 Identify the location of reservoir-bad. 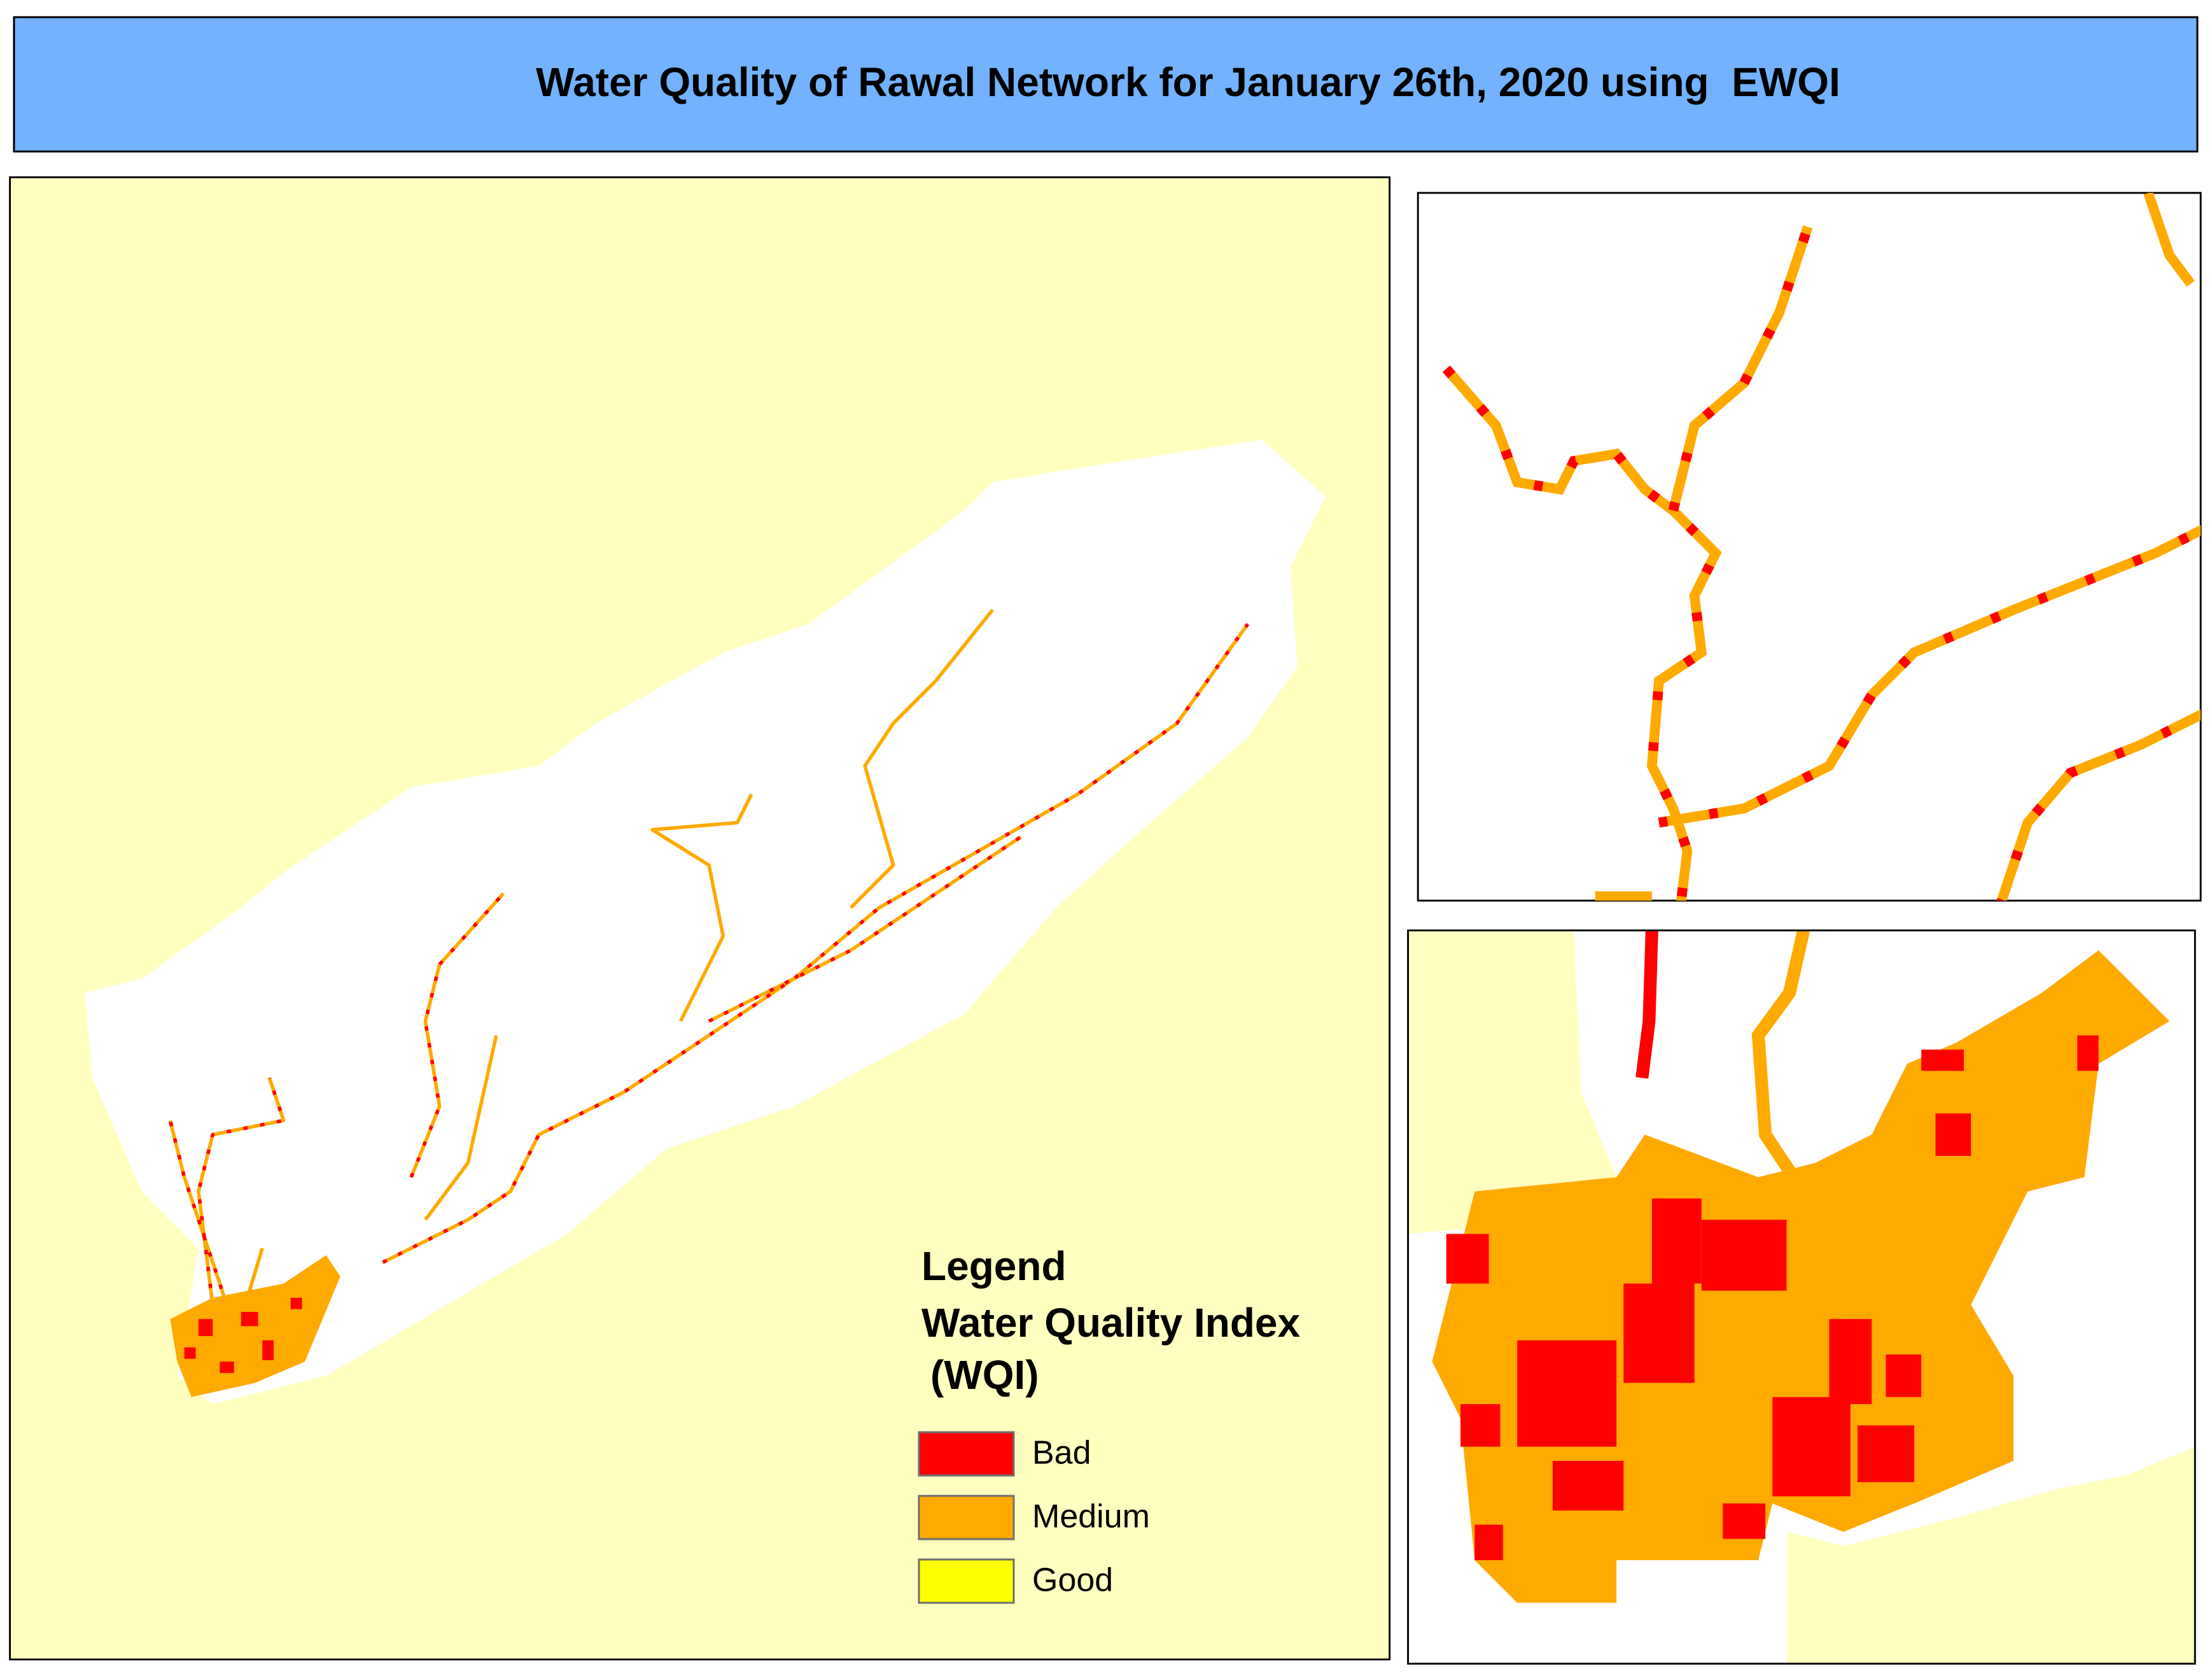
(243, 1335).